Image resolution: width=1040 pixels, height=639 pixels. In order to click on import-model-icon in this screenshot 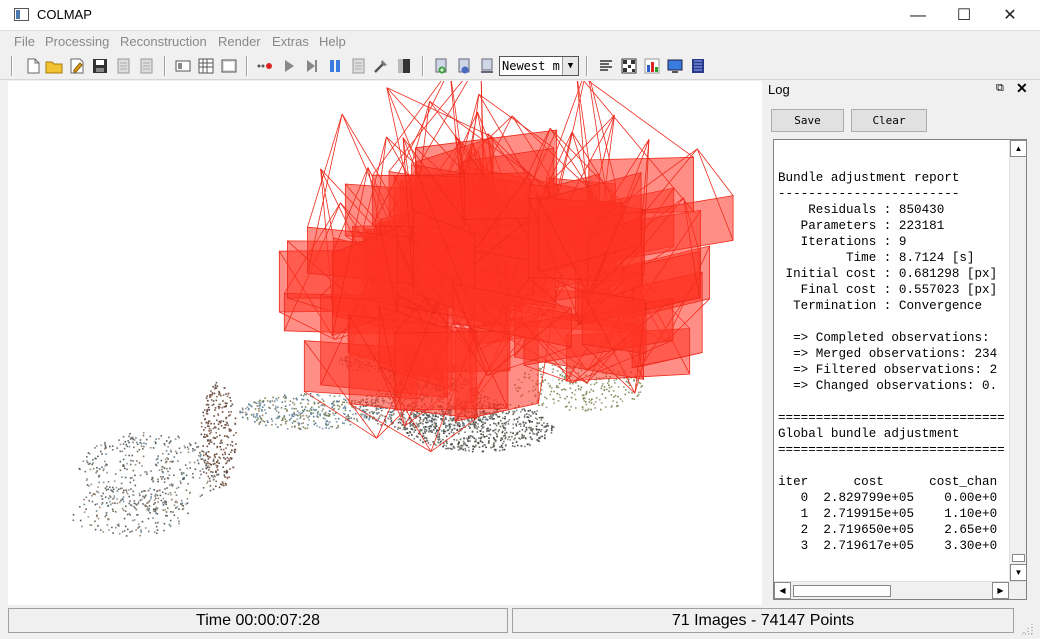, I will do `click(123, 66)`.